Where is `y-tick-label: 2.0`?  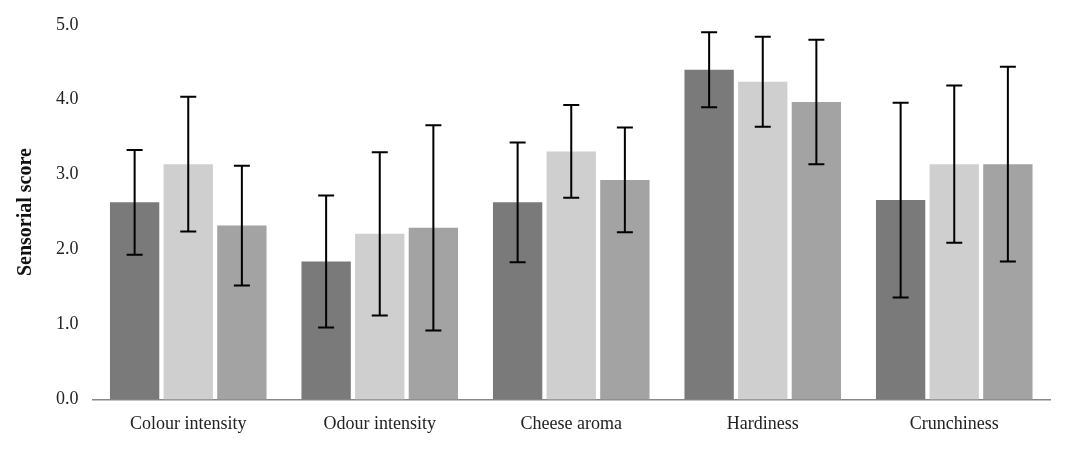
y-tick-label: 2.0 is located at coordinates (67, 248).